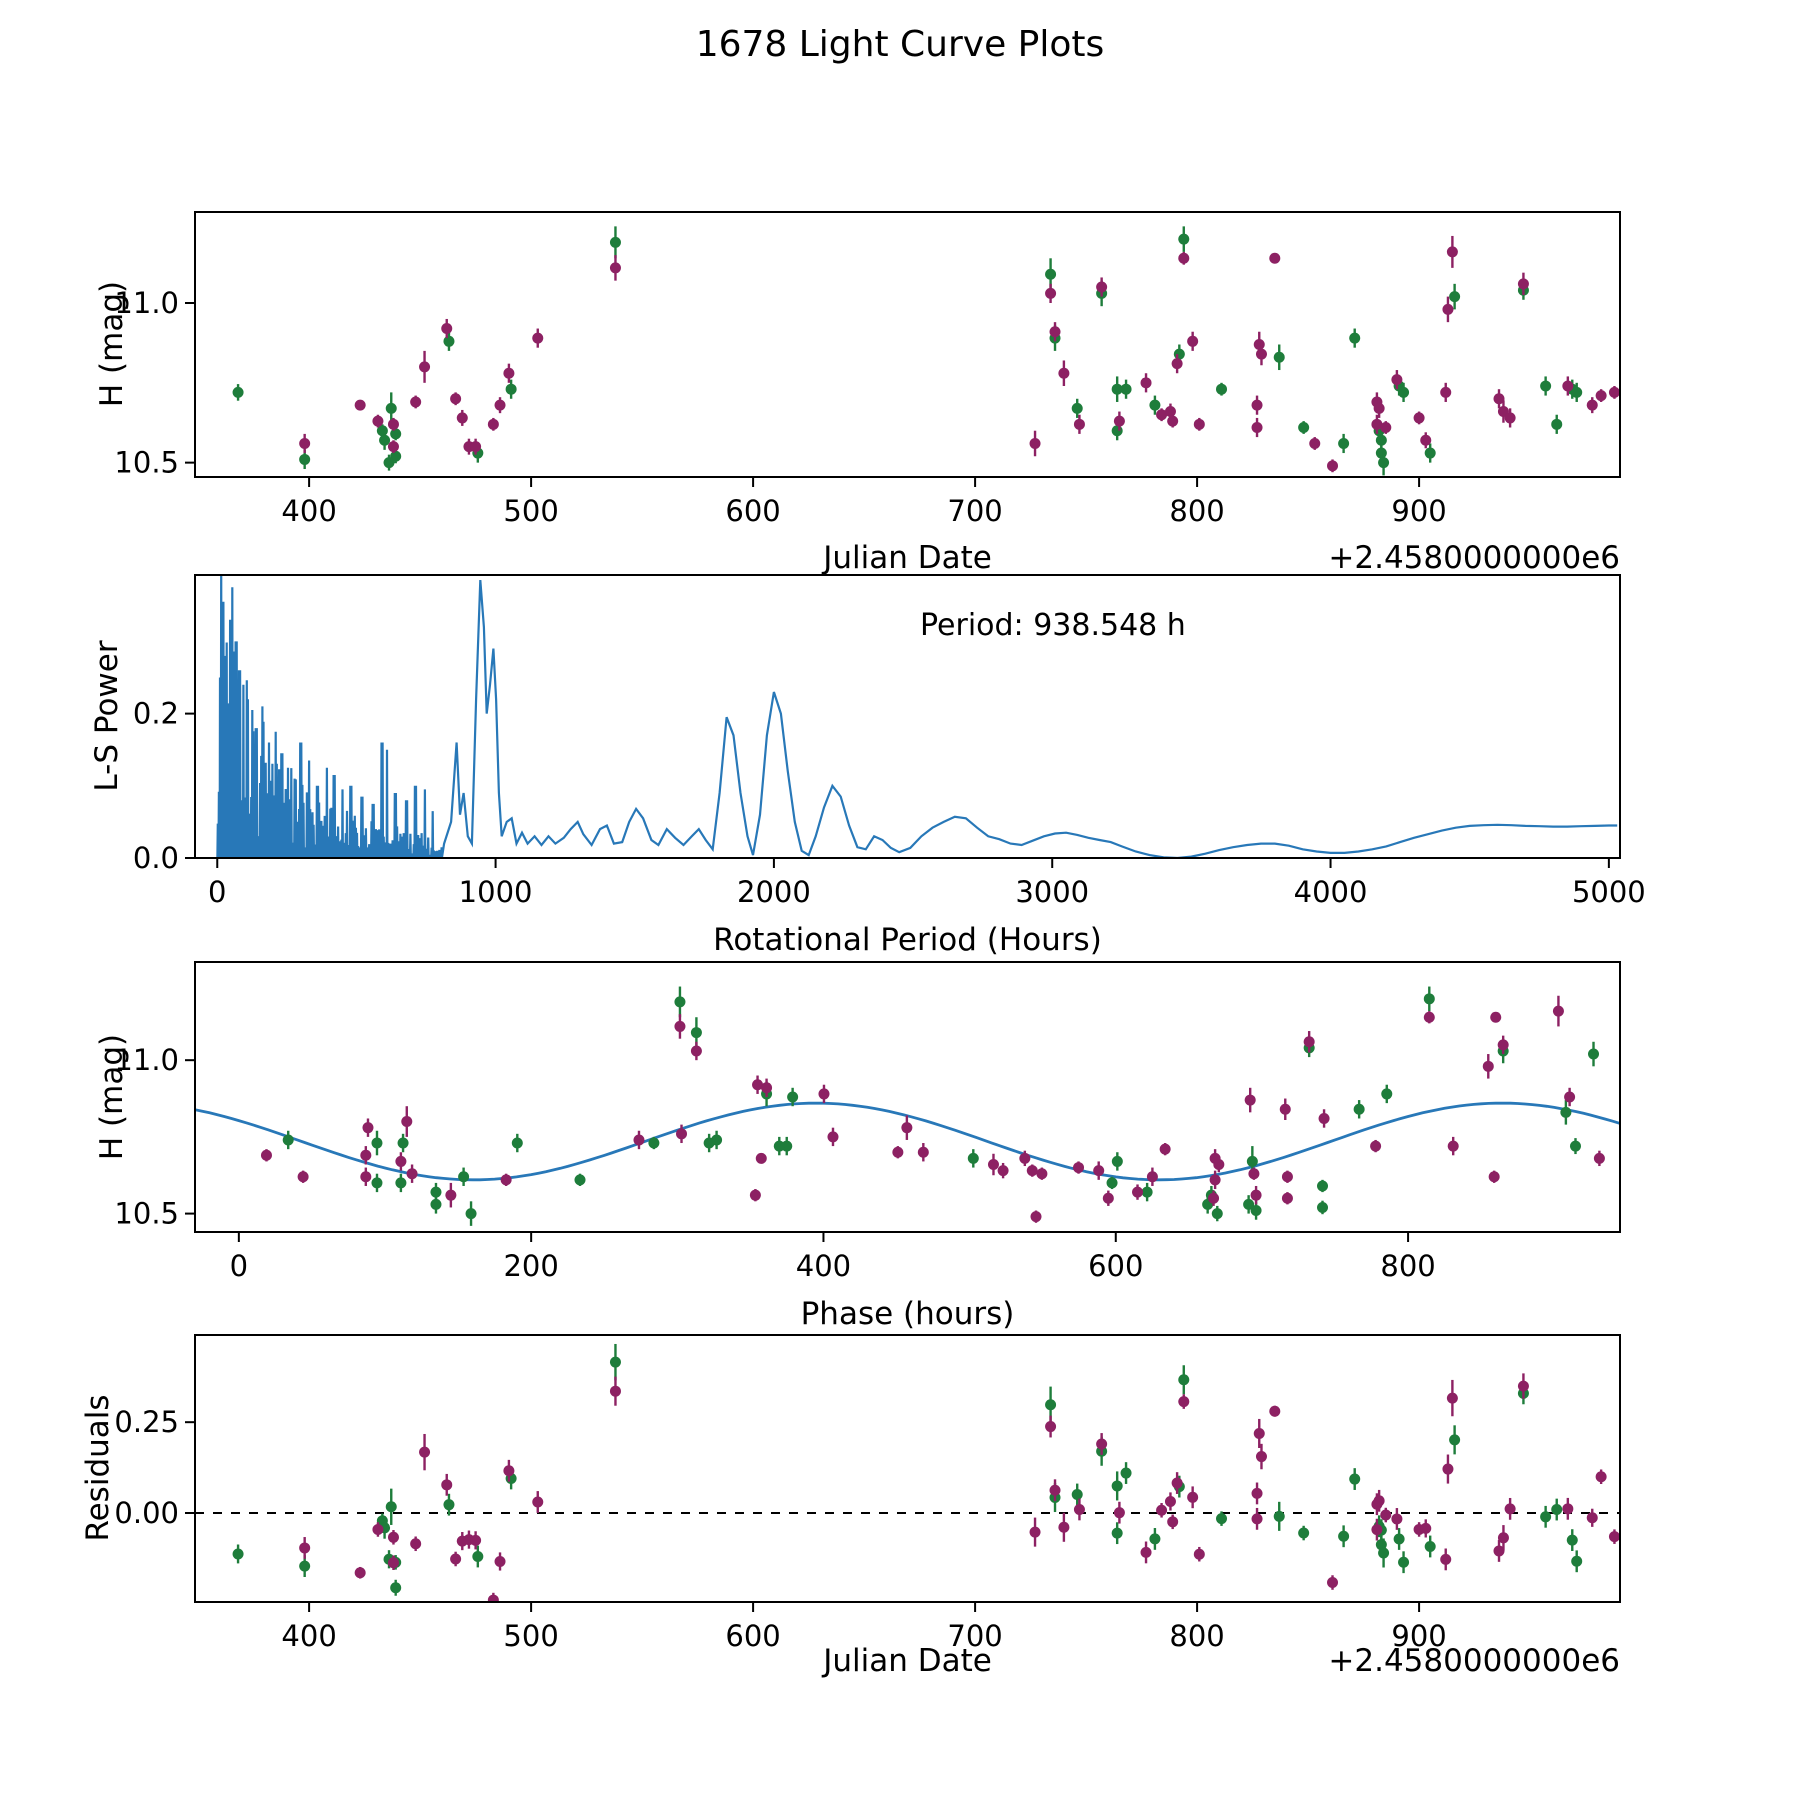 This screenshot has height=1800, width=1800. What do you see at coordinates (1331, 892) in the screenshot?
I see `x-tick-label: 4000` at bounding box center [1331, 892].